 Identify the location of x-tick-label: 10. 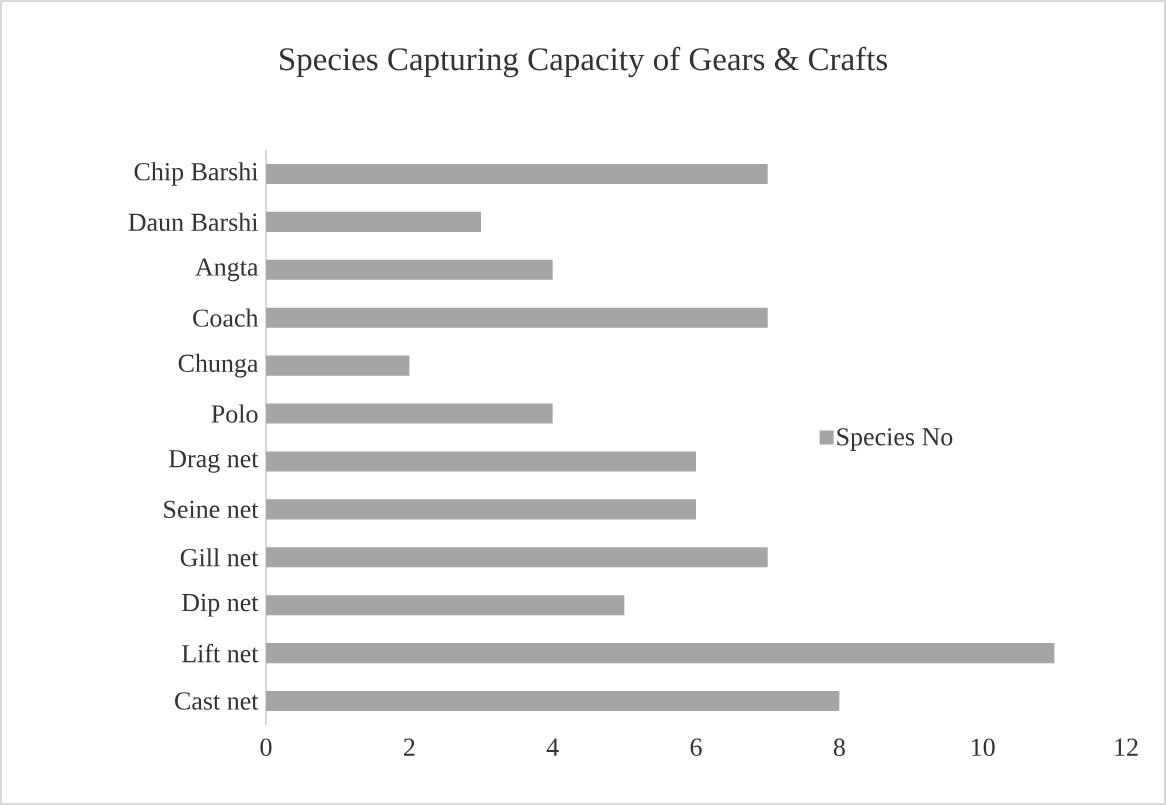
(983, 747).